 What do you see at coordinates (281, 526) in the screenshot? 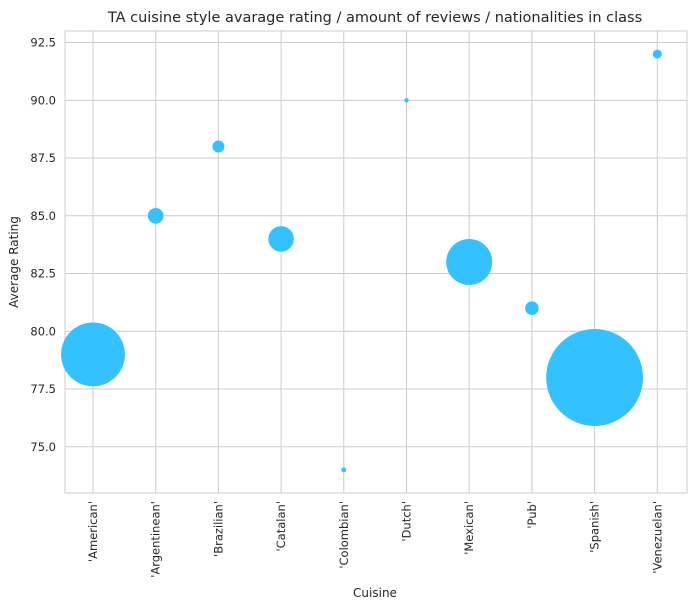
I see `x-tick-label: 'Catalan'` at bounding box center [281, 526].